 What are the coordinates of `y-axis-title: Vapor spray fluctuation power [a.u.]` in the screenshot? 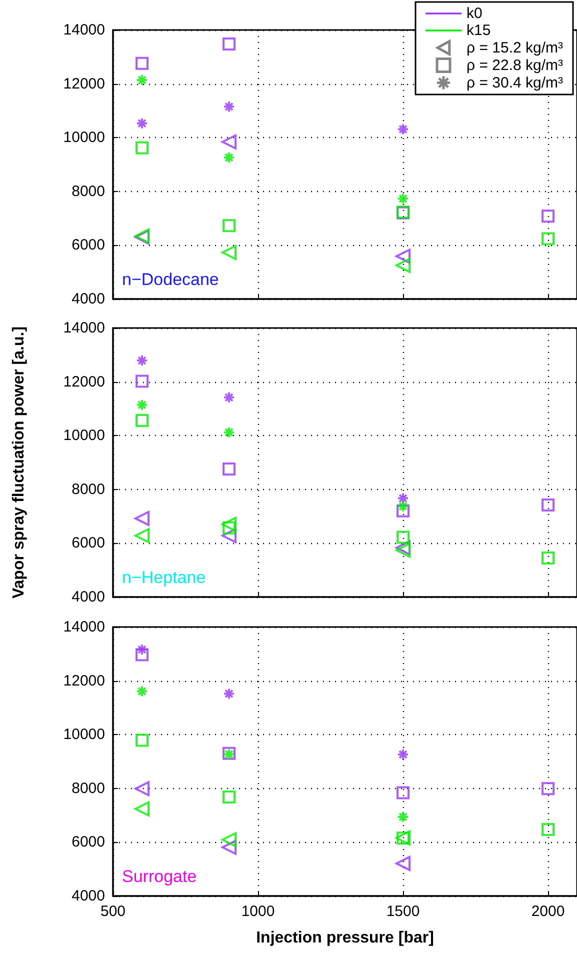 It's located at (19, 462).